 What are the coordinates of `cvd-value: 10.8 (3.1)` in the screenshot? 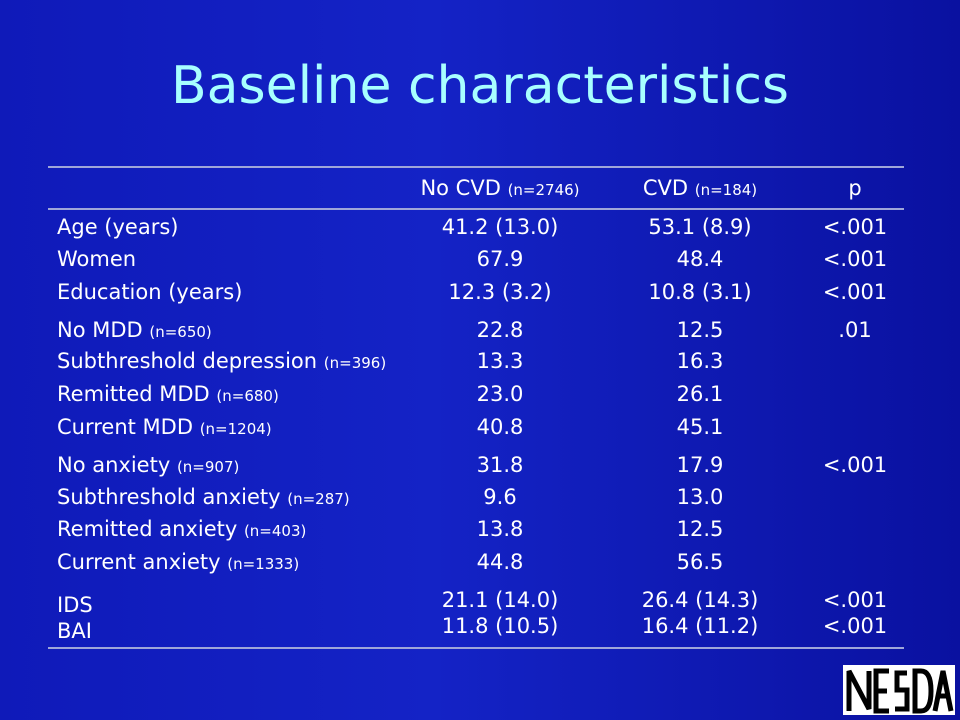 It's located at (700, 292).